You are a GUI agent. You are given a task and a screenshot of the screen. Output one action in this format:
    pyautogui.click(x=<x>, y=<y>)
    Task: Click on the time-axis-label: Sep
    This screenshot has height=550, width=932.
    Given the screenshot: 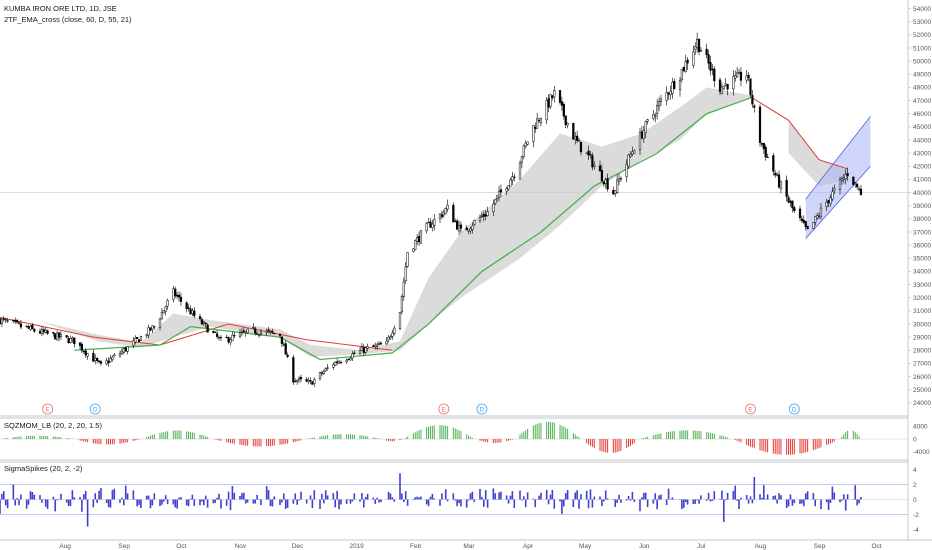 What is the action you would take?
    pyautogui.click(x=124, y=546)
    